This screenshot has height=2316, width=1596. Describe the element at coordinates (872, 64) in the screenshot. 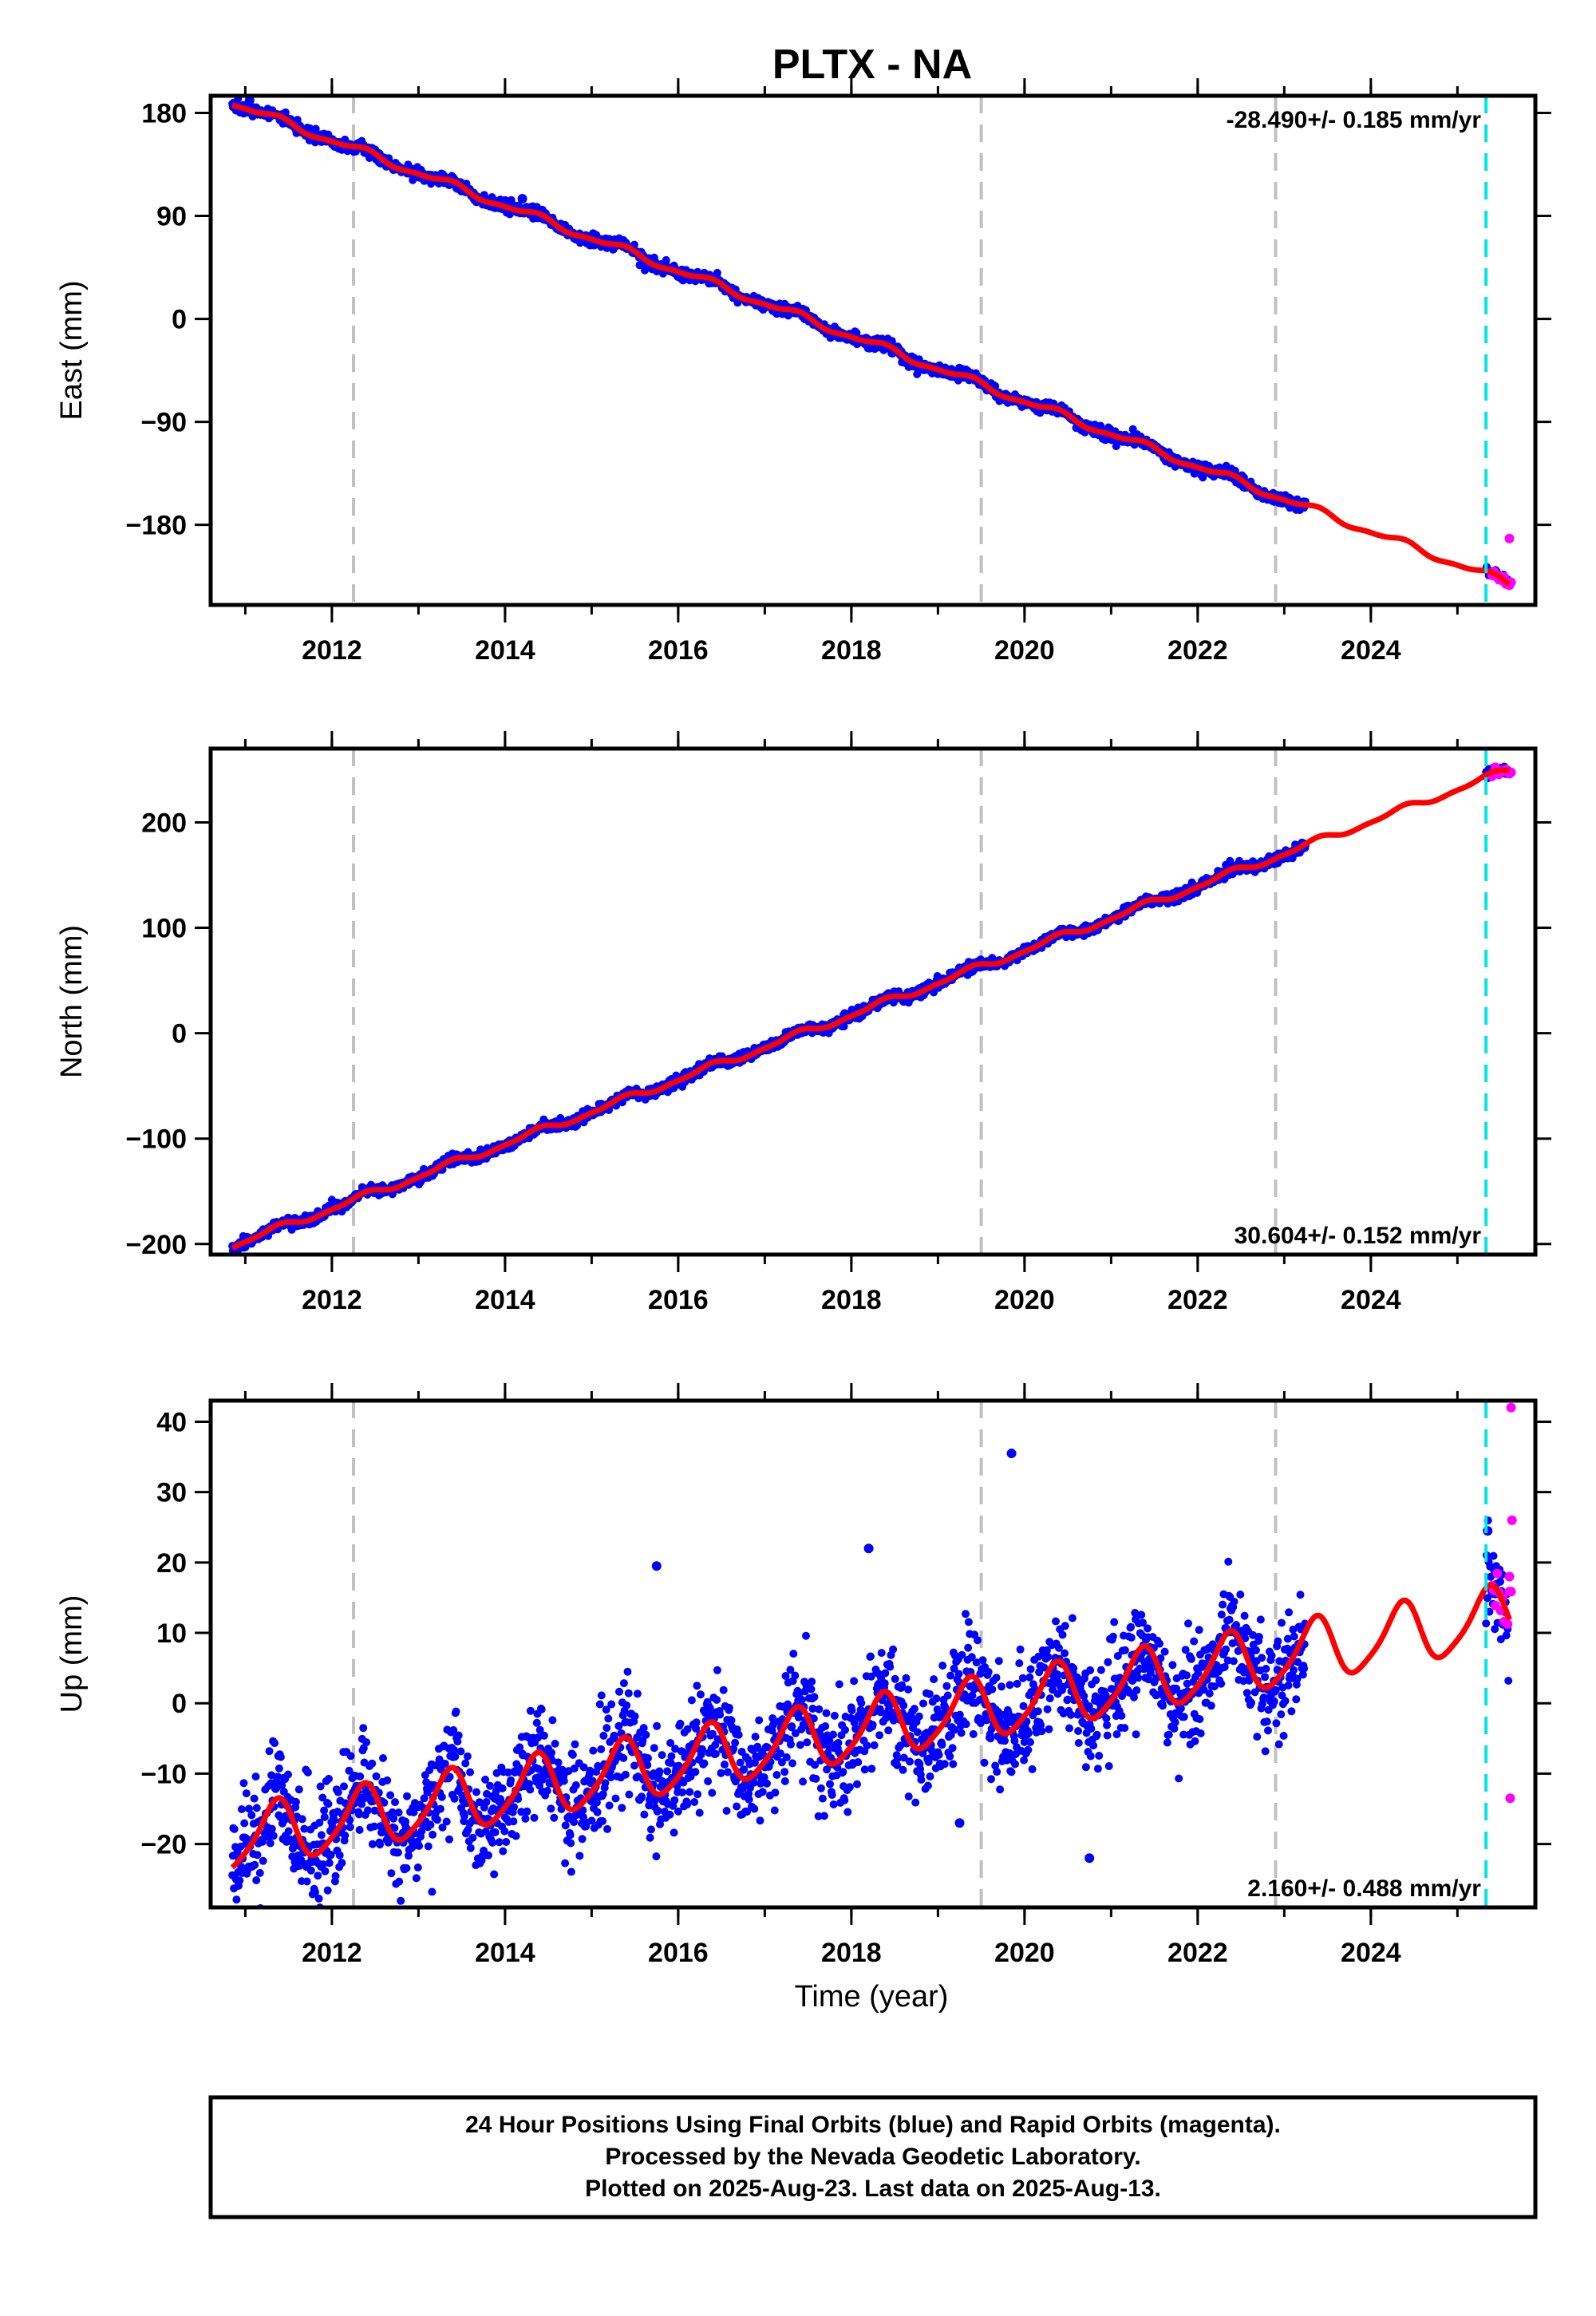

I see `figure-title: PLTX - NA` at that location.